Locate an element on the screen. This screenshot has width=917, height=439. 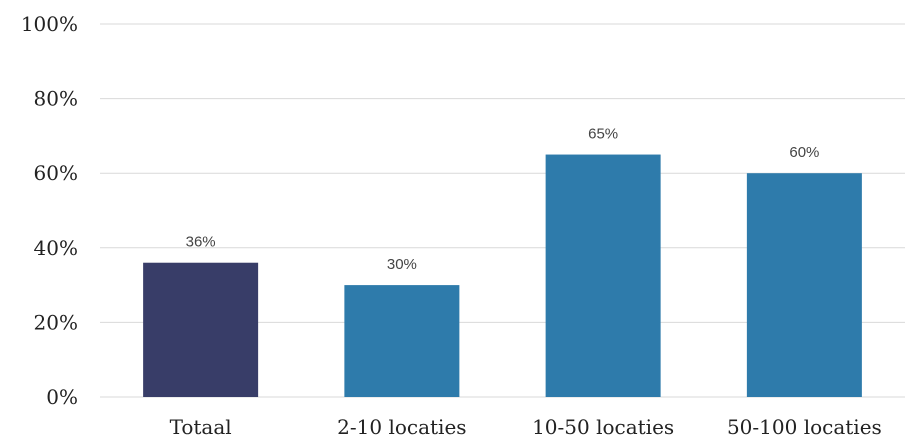
x-tick-label: 2-10 locaties is located at coordinates (401, 427).